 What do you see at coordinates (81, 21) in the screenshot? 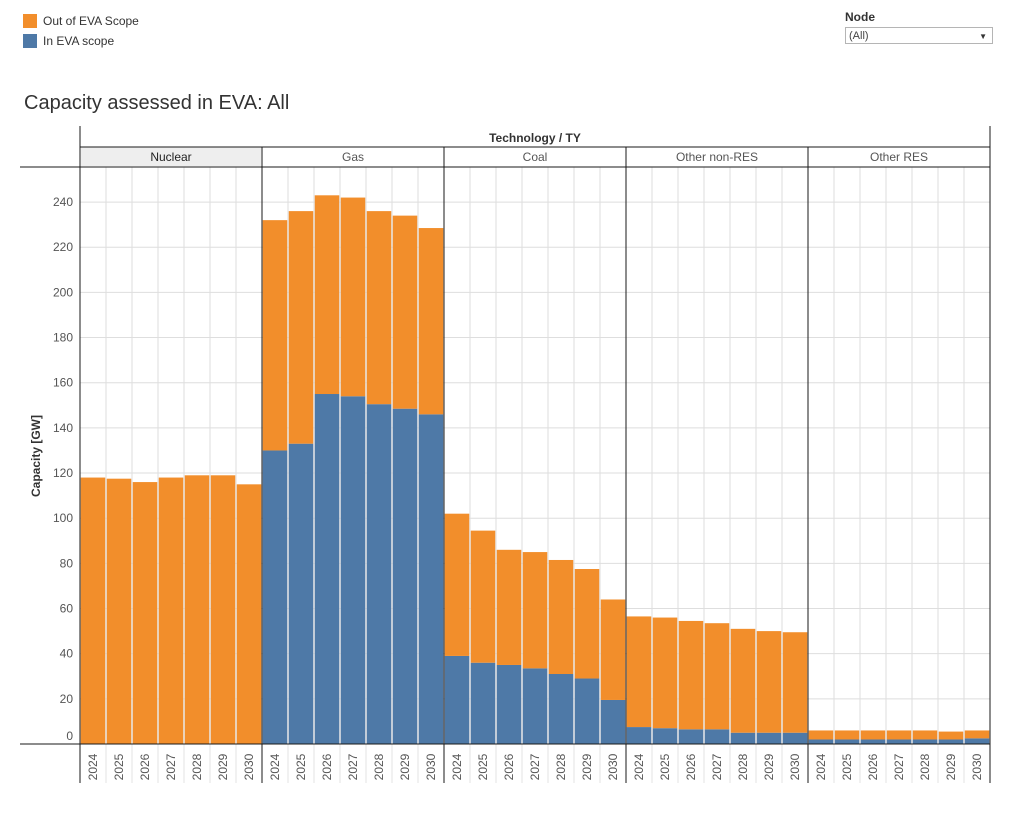
I see `legend-item-out-of-scope: Out of EVA Scope` at bounding box center [81, 21].